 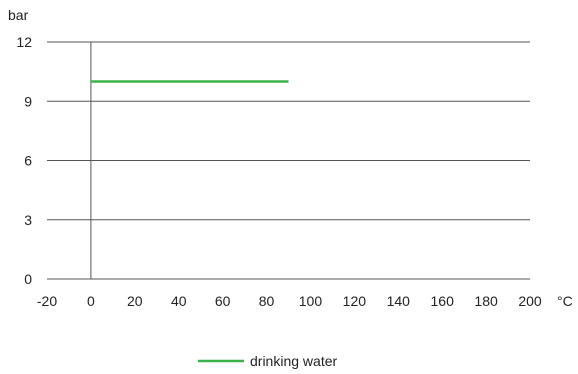 I want to click on x-tick-label: 80, so click(x=267, y=301).